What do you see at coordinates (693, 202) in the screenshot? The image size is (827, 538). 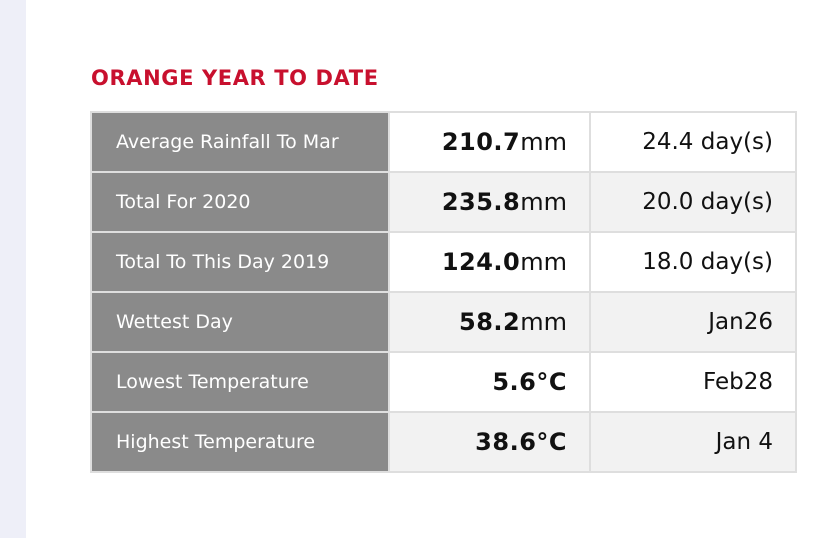 I see `row-extra: 20.0 day(s)` at bounding box center [693, 202].